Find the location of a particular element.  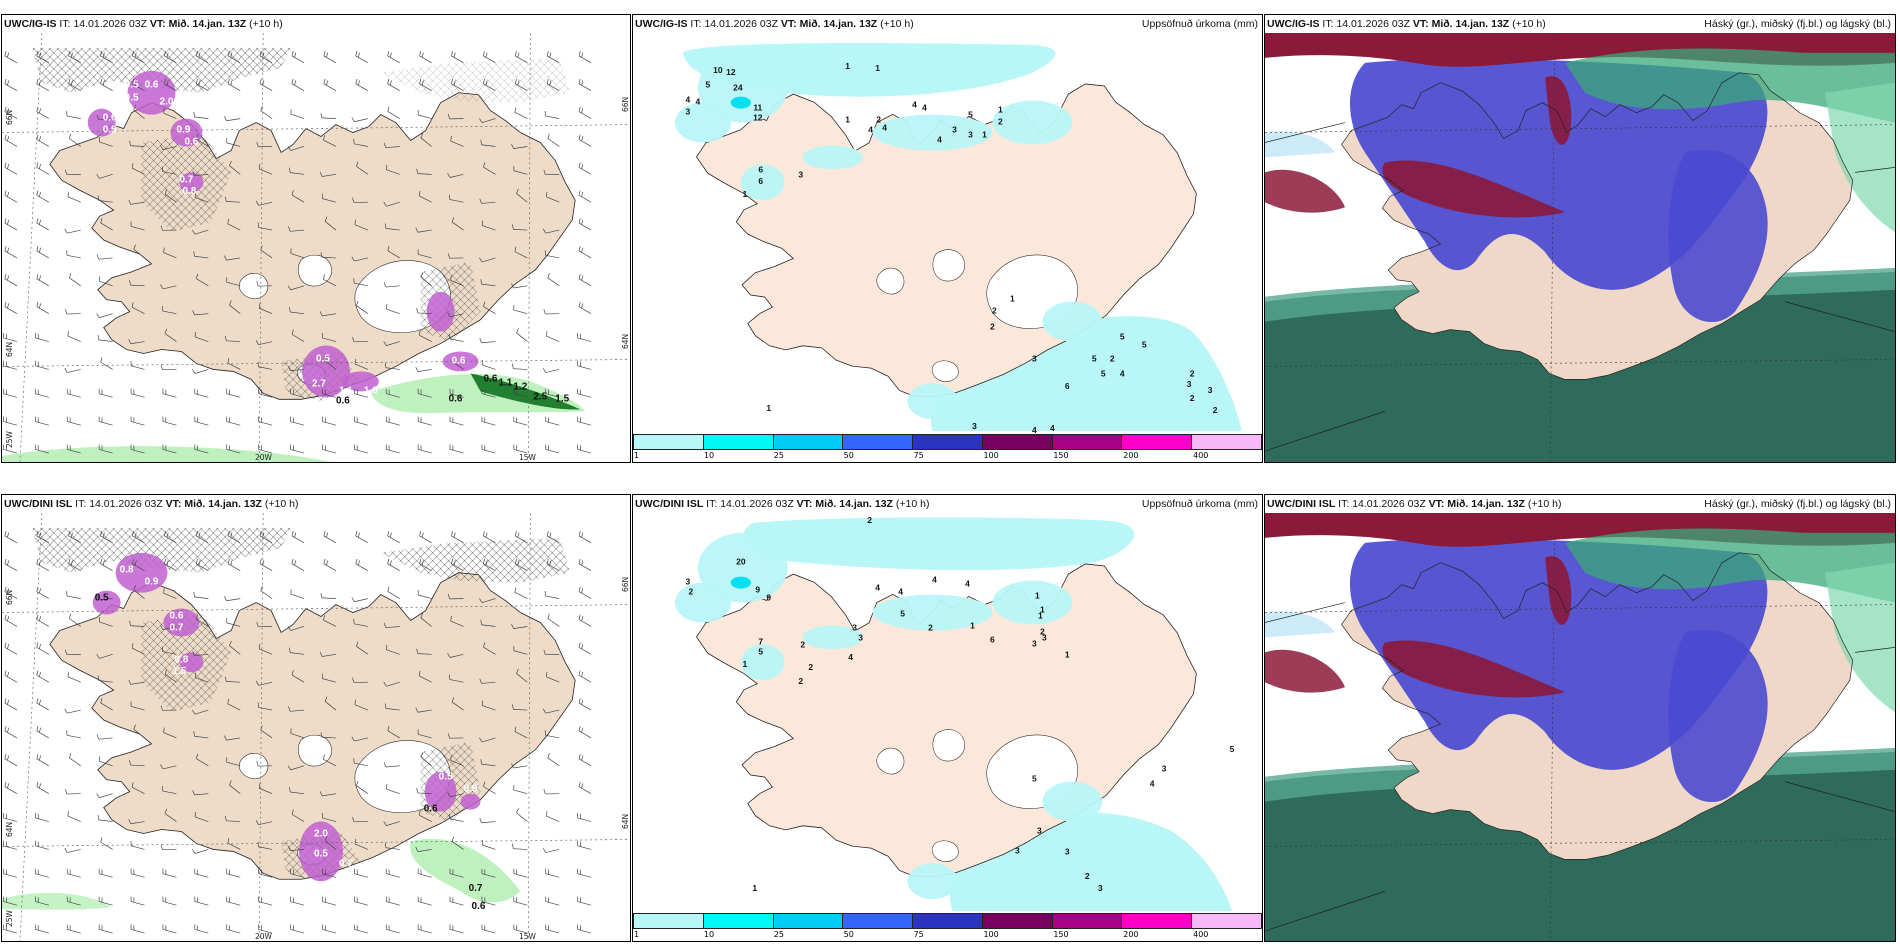

high-cloud-area is located at coordinates (1305, 191).